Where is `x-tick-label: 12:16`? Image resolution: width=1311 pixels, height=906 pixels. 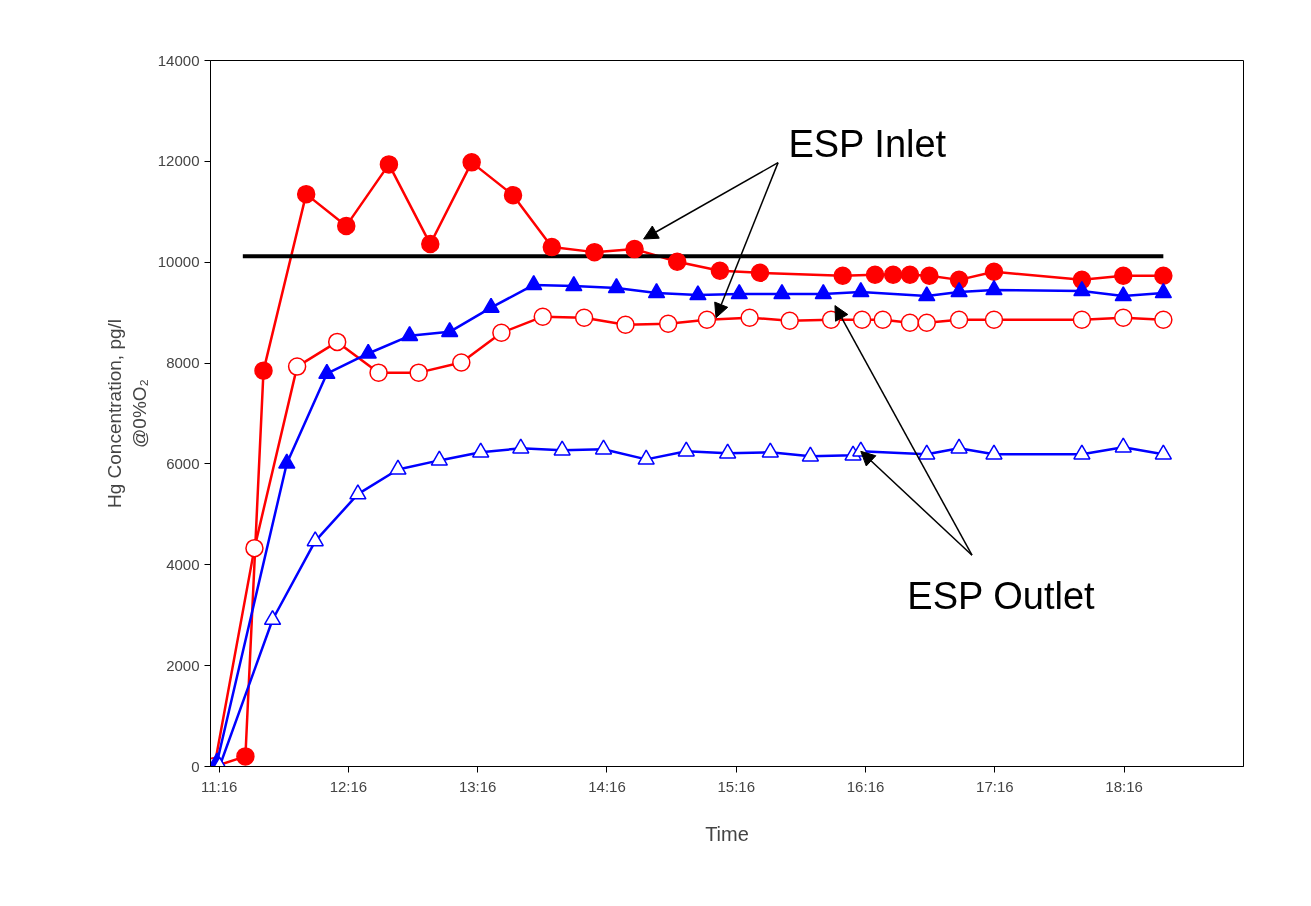 x-tick-label: 12:16 is located at coordinates (348, 786).